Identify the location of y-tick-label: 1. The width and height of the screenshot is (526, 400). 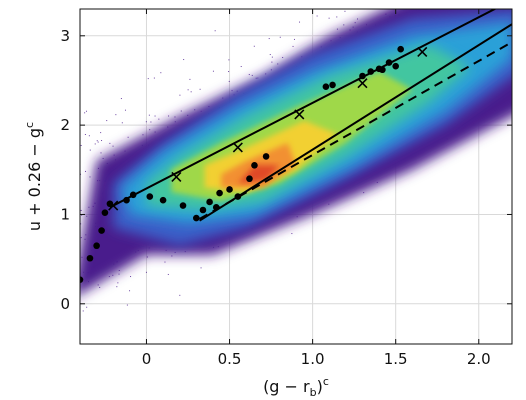
(65, 214).